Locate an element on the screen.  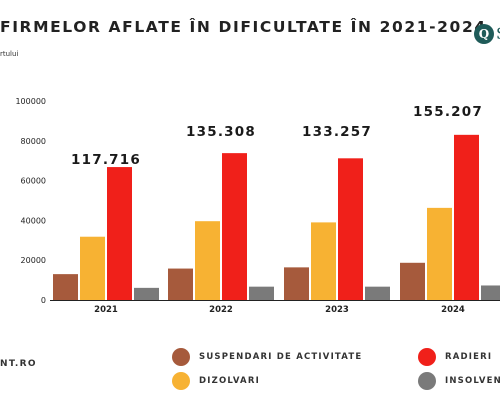
bar-insolvente-2023 is located at coordinates (377, 293).